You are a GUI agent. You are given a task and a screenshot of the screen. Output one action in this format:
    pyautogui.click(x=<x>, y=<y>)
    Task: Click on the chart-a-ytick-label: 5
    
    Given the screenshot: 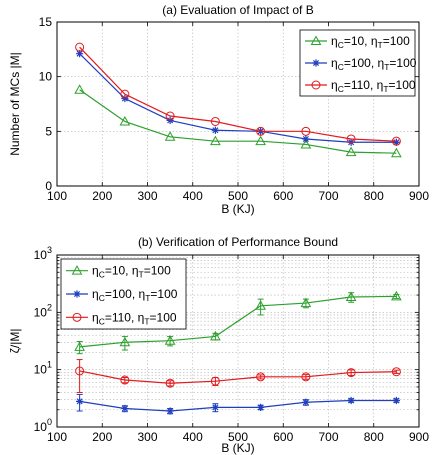 What is the action you would take?
    pyautogui.click(x=48, y=131)
    